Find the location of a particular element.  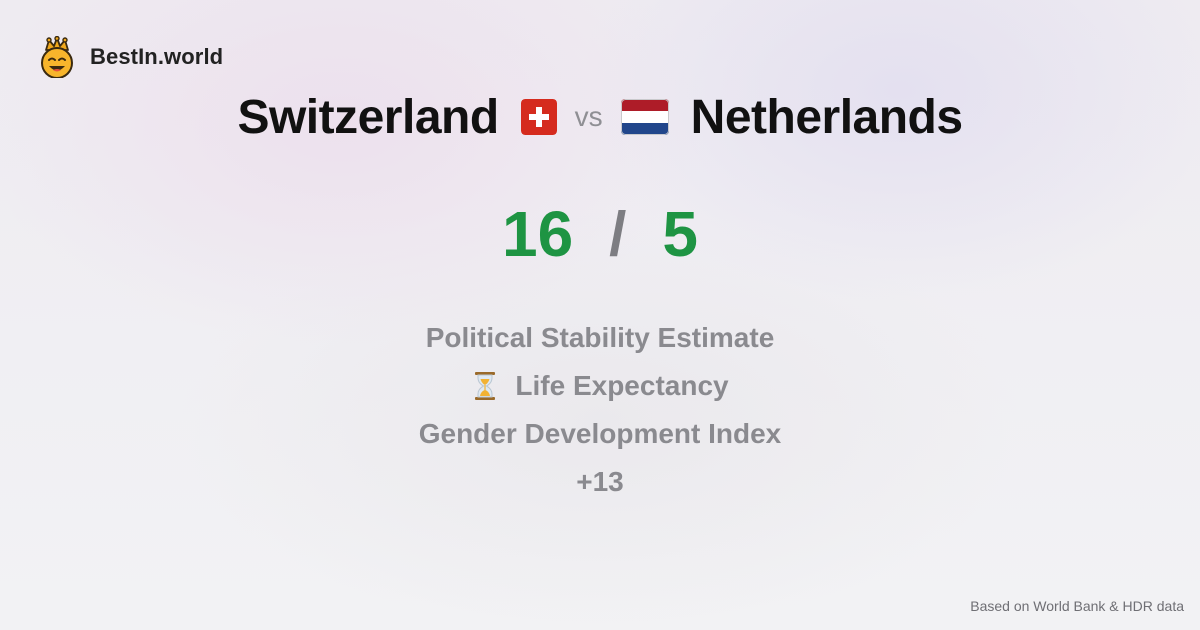

metric-political-stability: Political Stability Estimate is located at coordinates (600, 338).